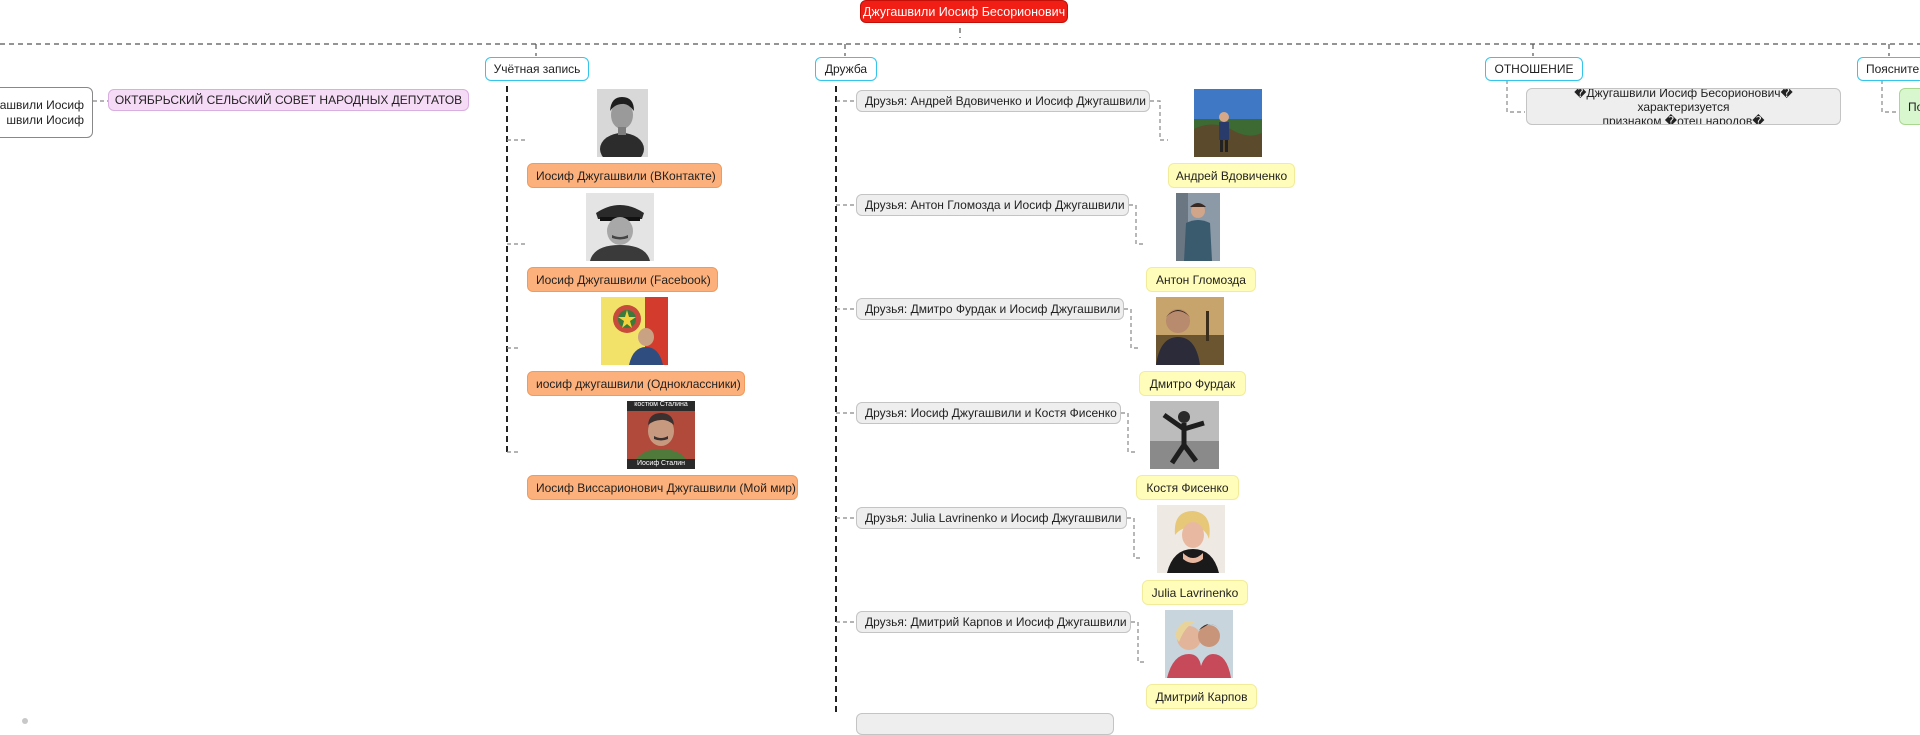 This screenshot has height=735, width=1920. Describe the element at coordinates (1914, 106) in the screenshot. I see `explanation-note-label: По` at that location.